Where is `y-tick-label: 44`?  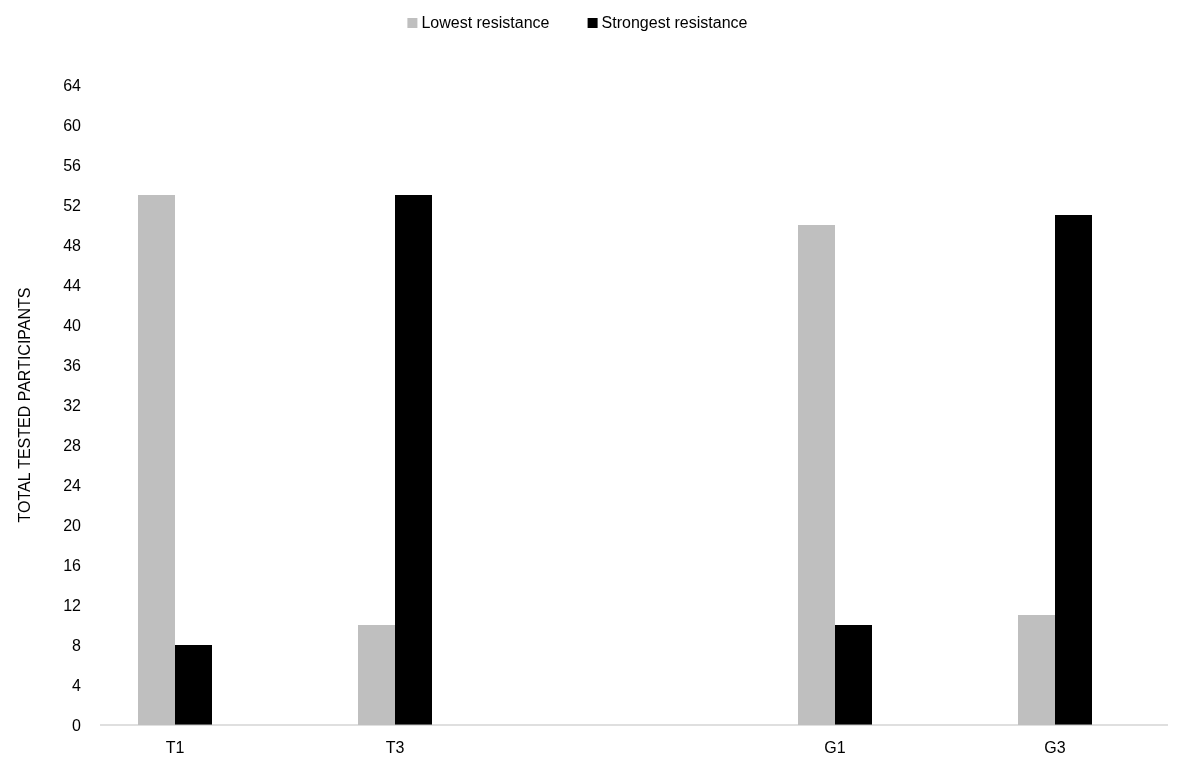 y-tick-label: 44 is located at coordinates (72, 285).